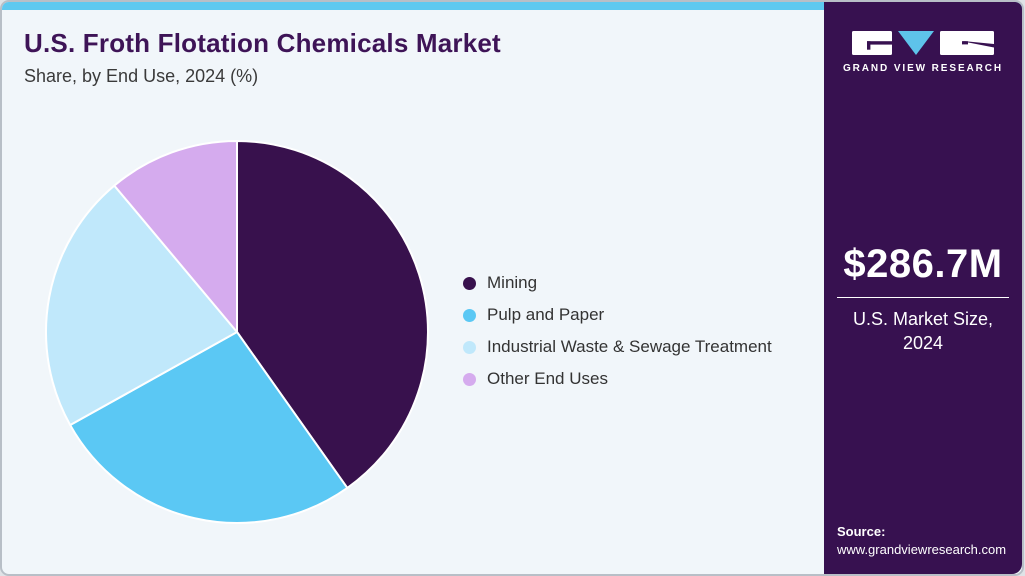 The image size is (1025, 576). What do you see at coordinates (617, 379) in the screenshot?
I see `legend-item-other-end-uses: Other End Uses` at bounding box center [617, 379].